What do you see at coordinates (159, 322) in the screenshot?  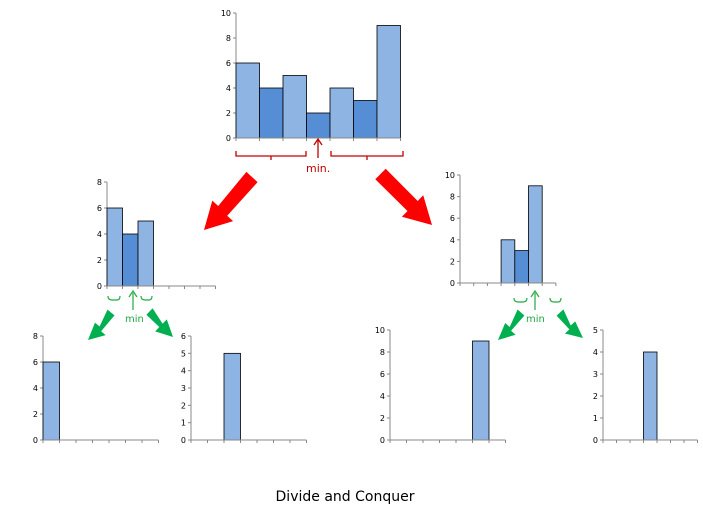 I see `green-arrow-mid-left-right` at bounding box center [159, 322].